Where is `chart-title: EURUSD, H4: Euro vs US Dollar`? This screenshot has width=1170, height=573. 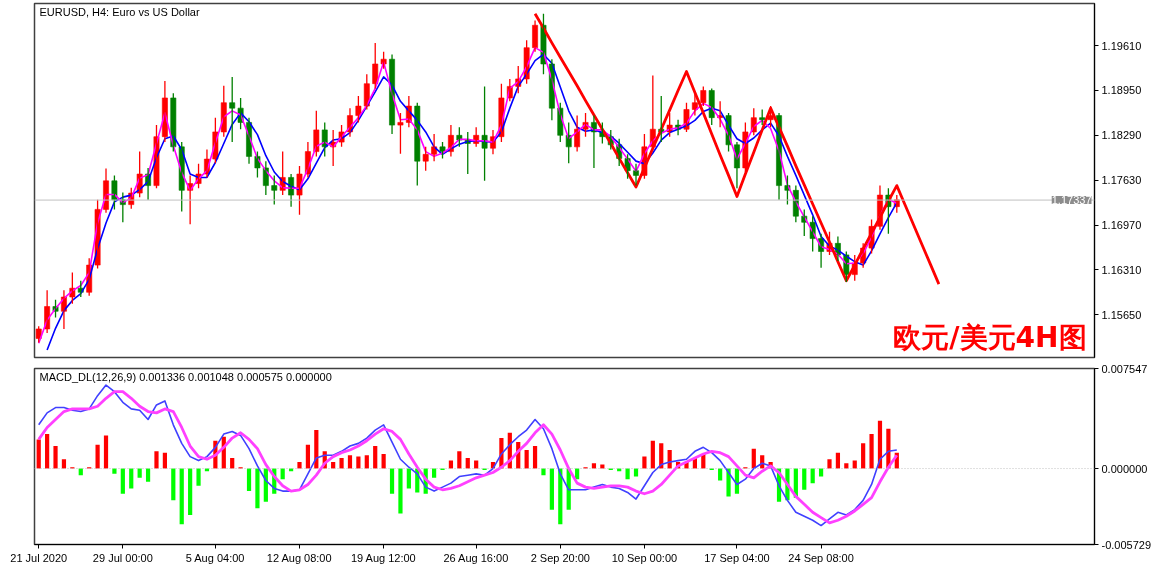 chart-title: EURUSD, H4: Euro vs US Dollar is located at coordinates (119, 11).